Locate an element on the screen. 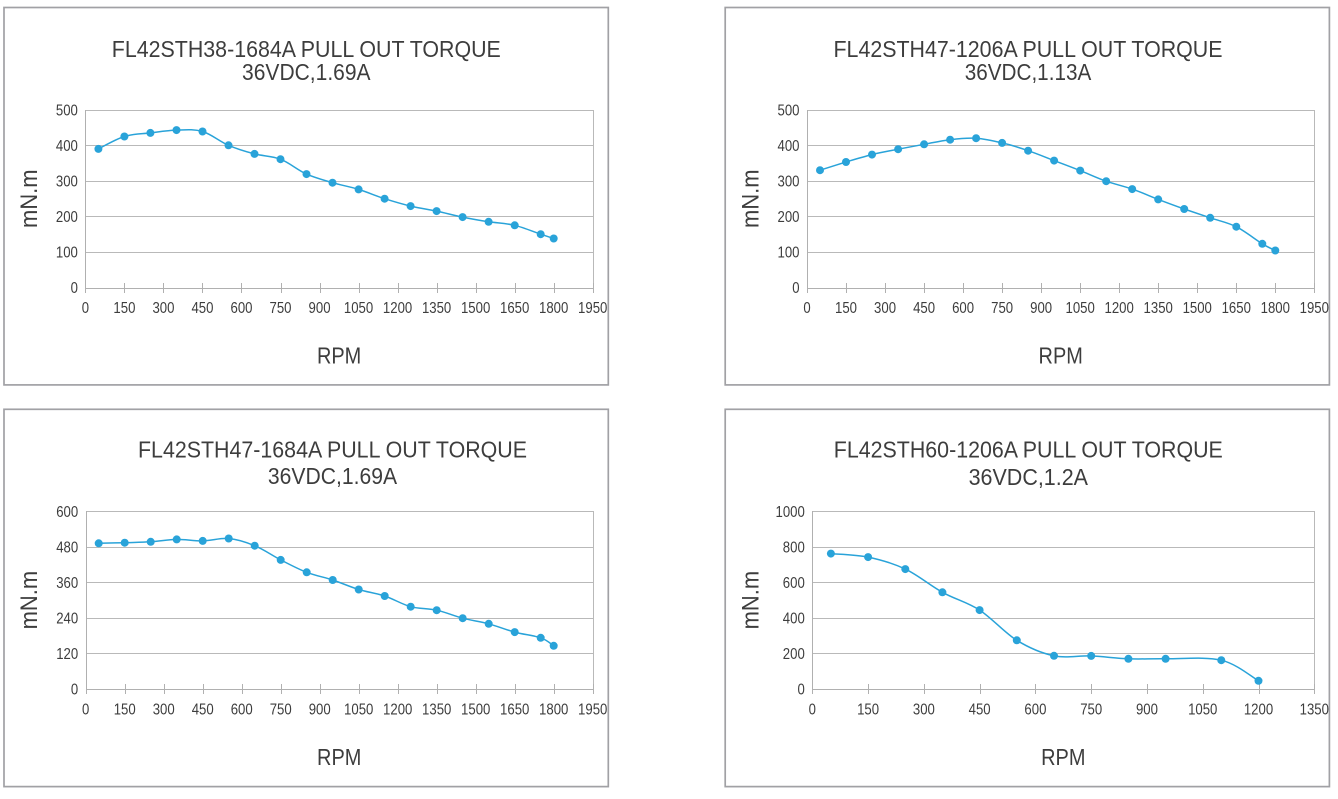  svg-text: 120 is located at coordinates (67, 654).